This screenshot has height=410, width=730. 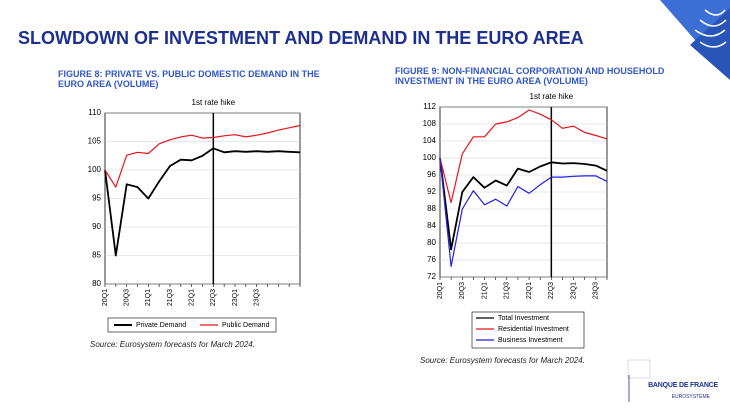 What do you see at coordinates (96, 198) in the screenshot?
I see `y-tick-label: 95` at bounding box center [96, 198].